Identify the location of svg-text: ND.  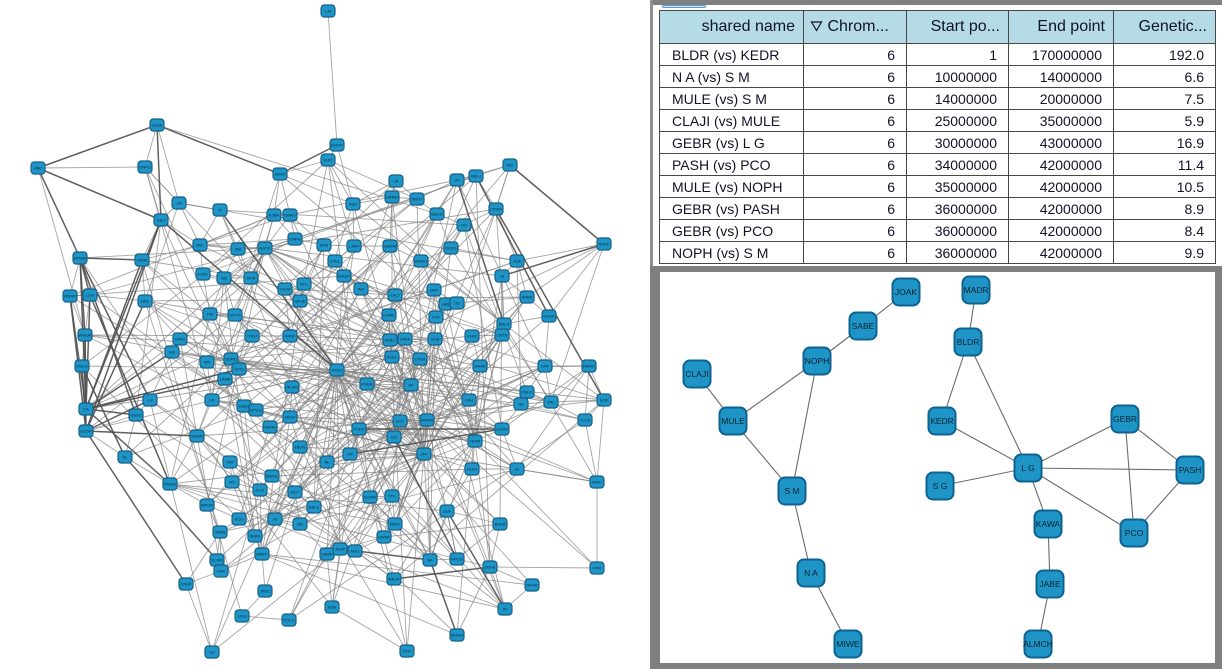
(224, 278).